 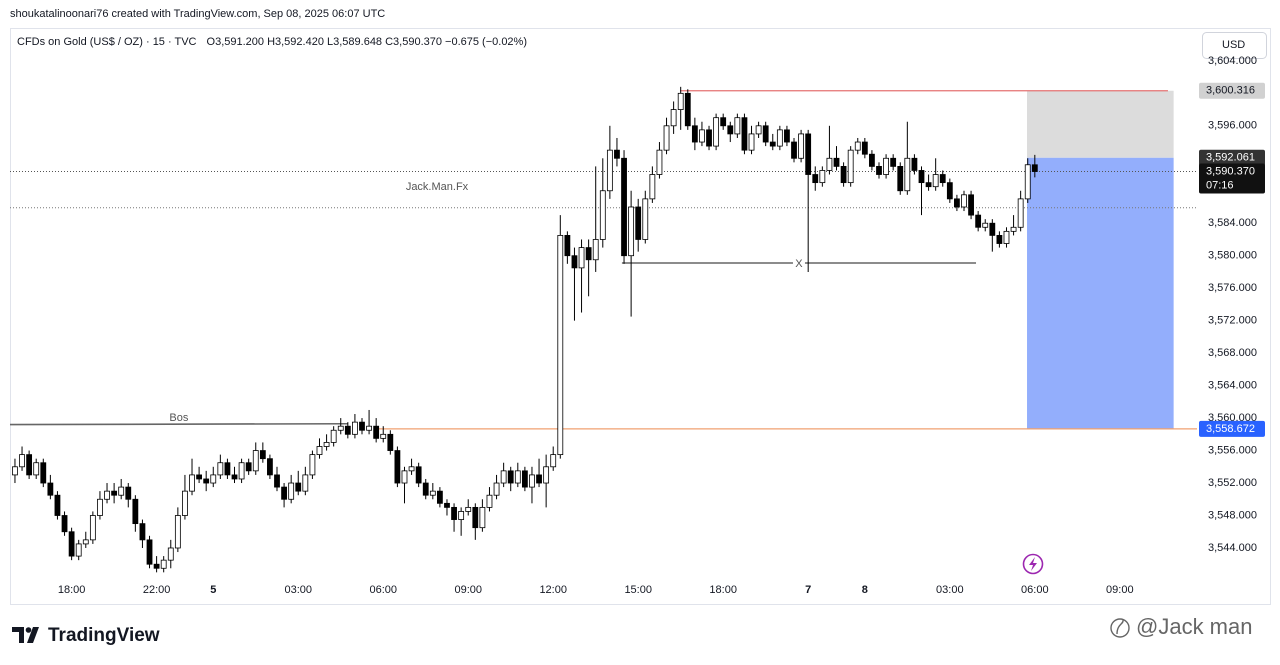 What do you see at coordinates (950, 590) in the screenshot?
I see `x-tick-label: 03:00` at bounding box center [950, 590].